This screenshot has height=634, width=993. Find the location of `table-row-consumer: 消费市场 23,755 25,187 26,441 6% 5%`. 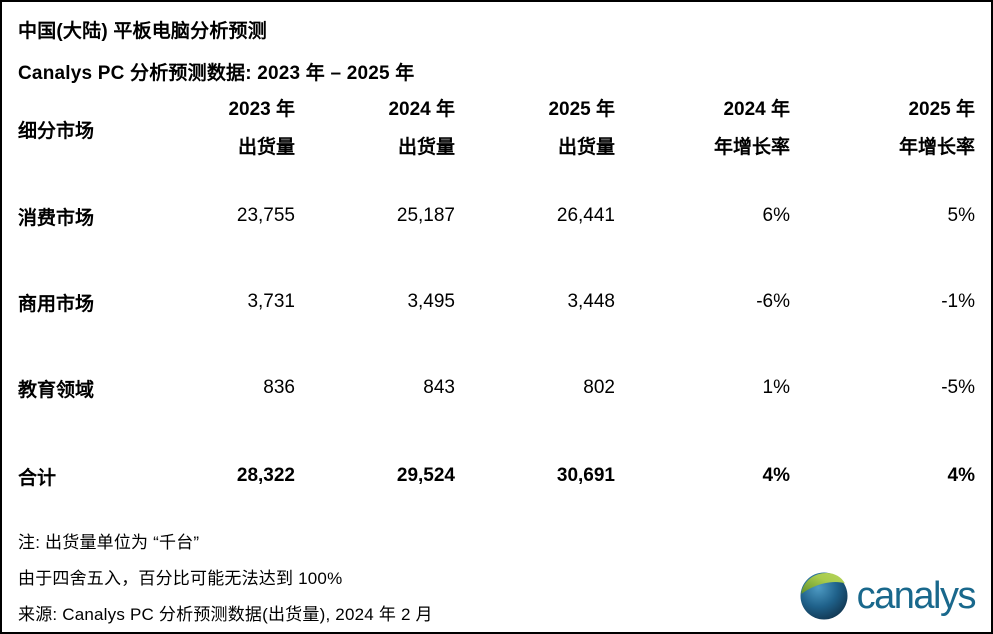

table-row-consumer: 消费市场 23,755 25,187 26,441 6% 5% is located at coordinates (496, 216).